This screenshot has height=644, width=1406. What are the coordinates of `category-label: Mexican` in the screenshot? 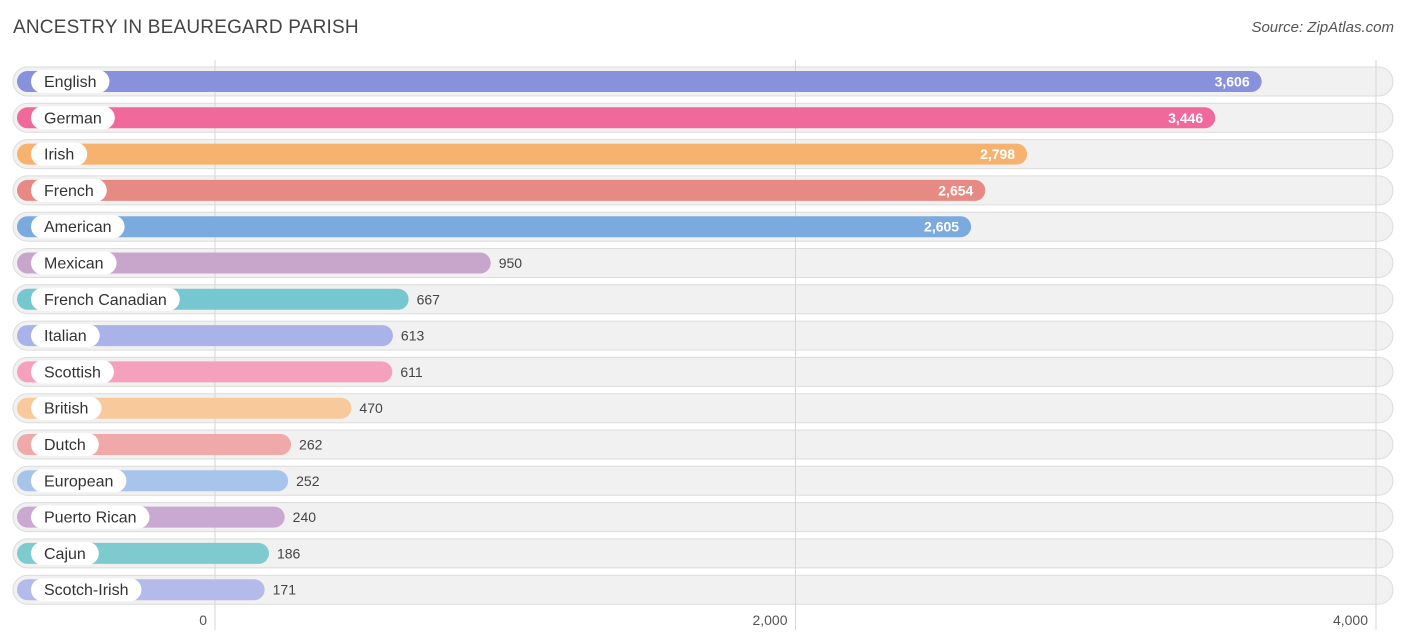 It's located at (74, 264).